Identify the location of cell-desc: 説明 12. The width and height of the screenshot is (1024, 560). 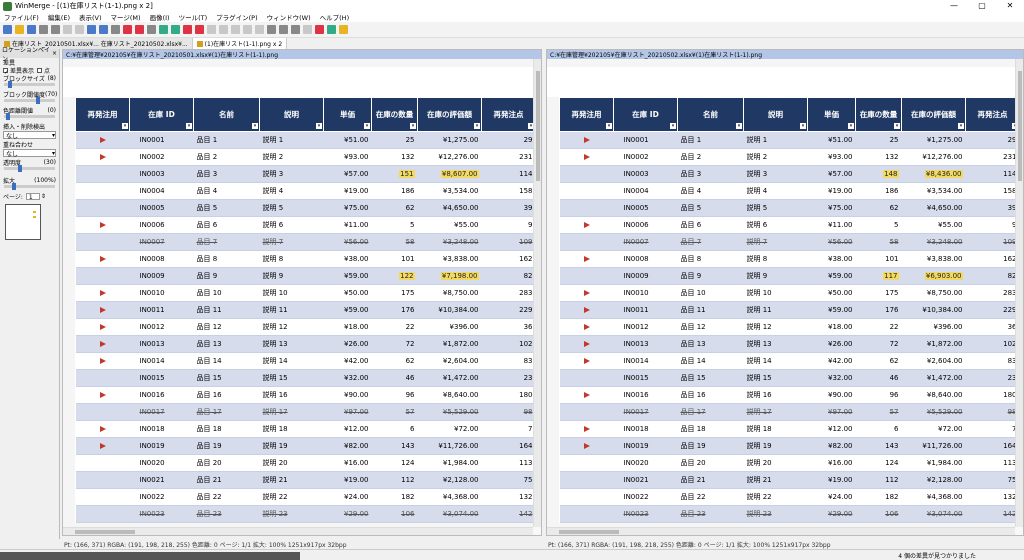
(291, 327).